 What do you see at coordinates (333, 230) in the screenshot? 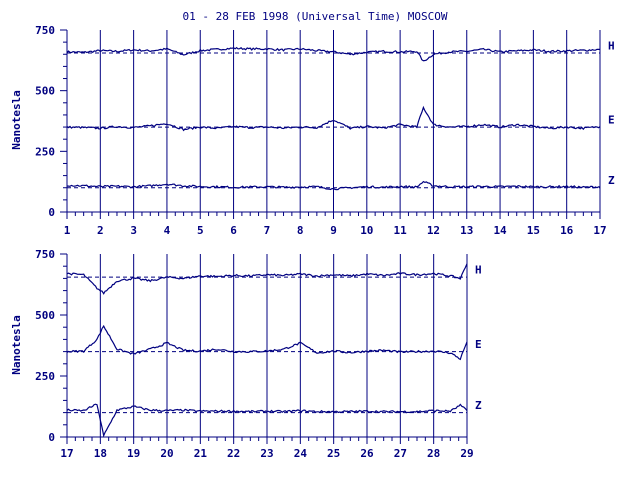
I see `x-tick-label: 9` at bounding box center [333, 230].